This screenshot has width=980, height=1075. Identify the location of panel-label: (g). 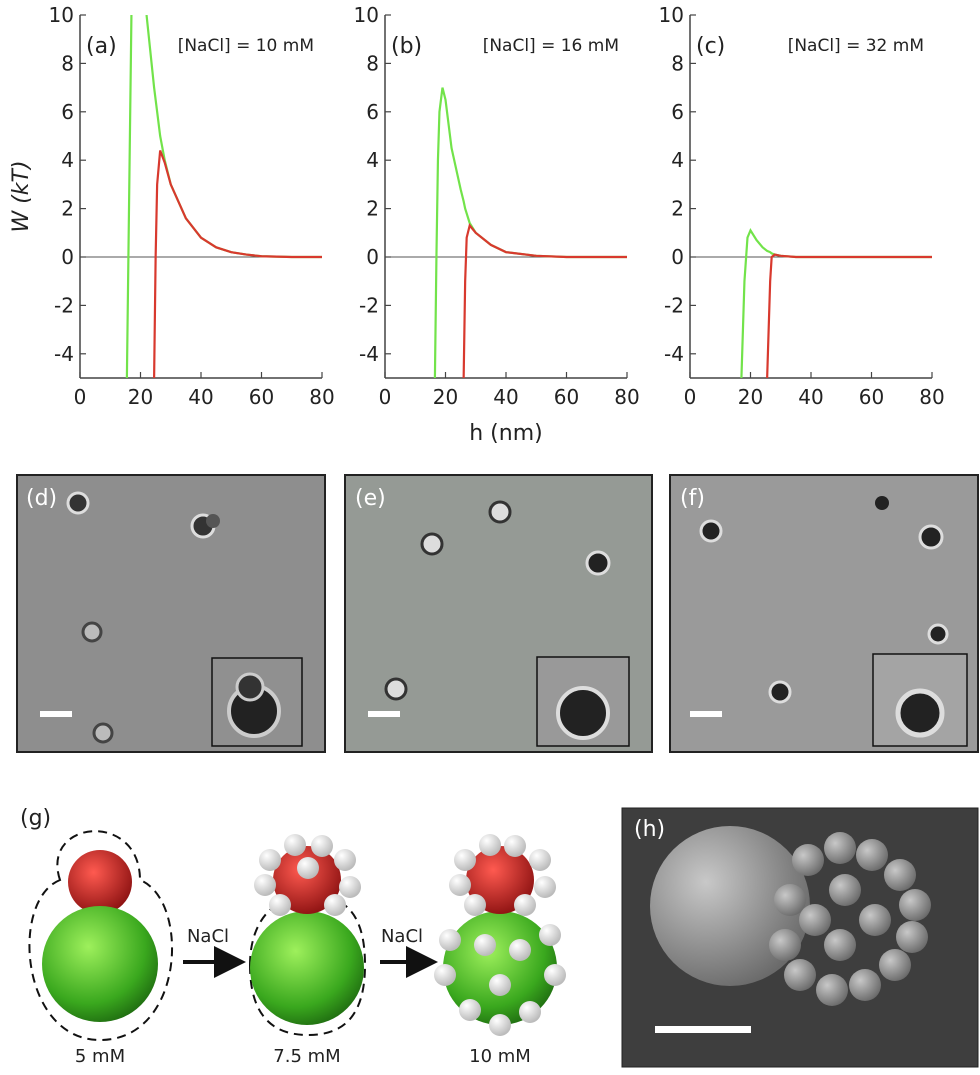
(35, 818).